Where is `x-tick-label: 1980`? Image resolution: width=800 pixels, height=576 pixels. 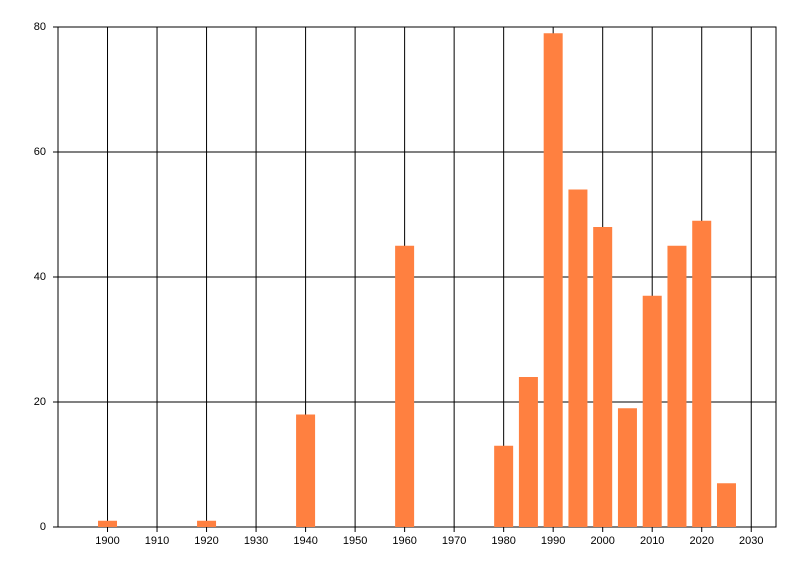 x-tick-label: 1980 is located at coordinates (503, 541).